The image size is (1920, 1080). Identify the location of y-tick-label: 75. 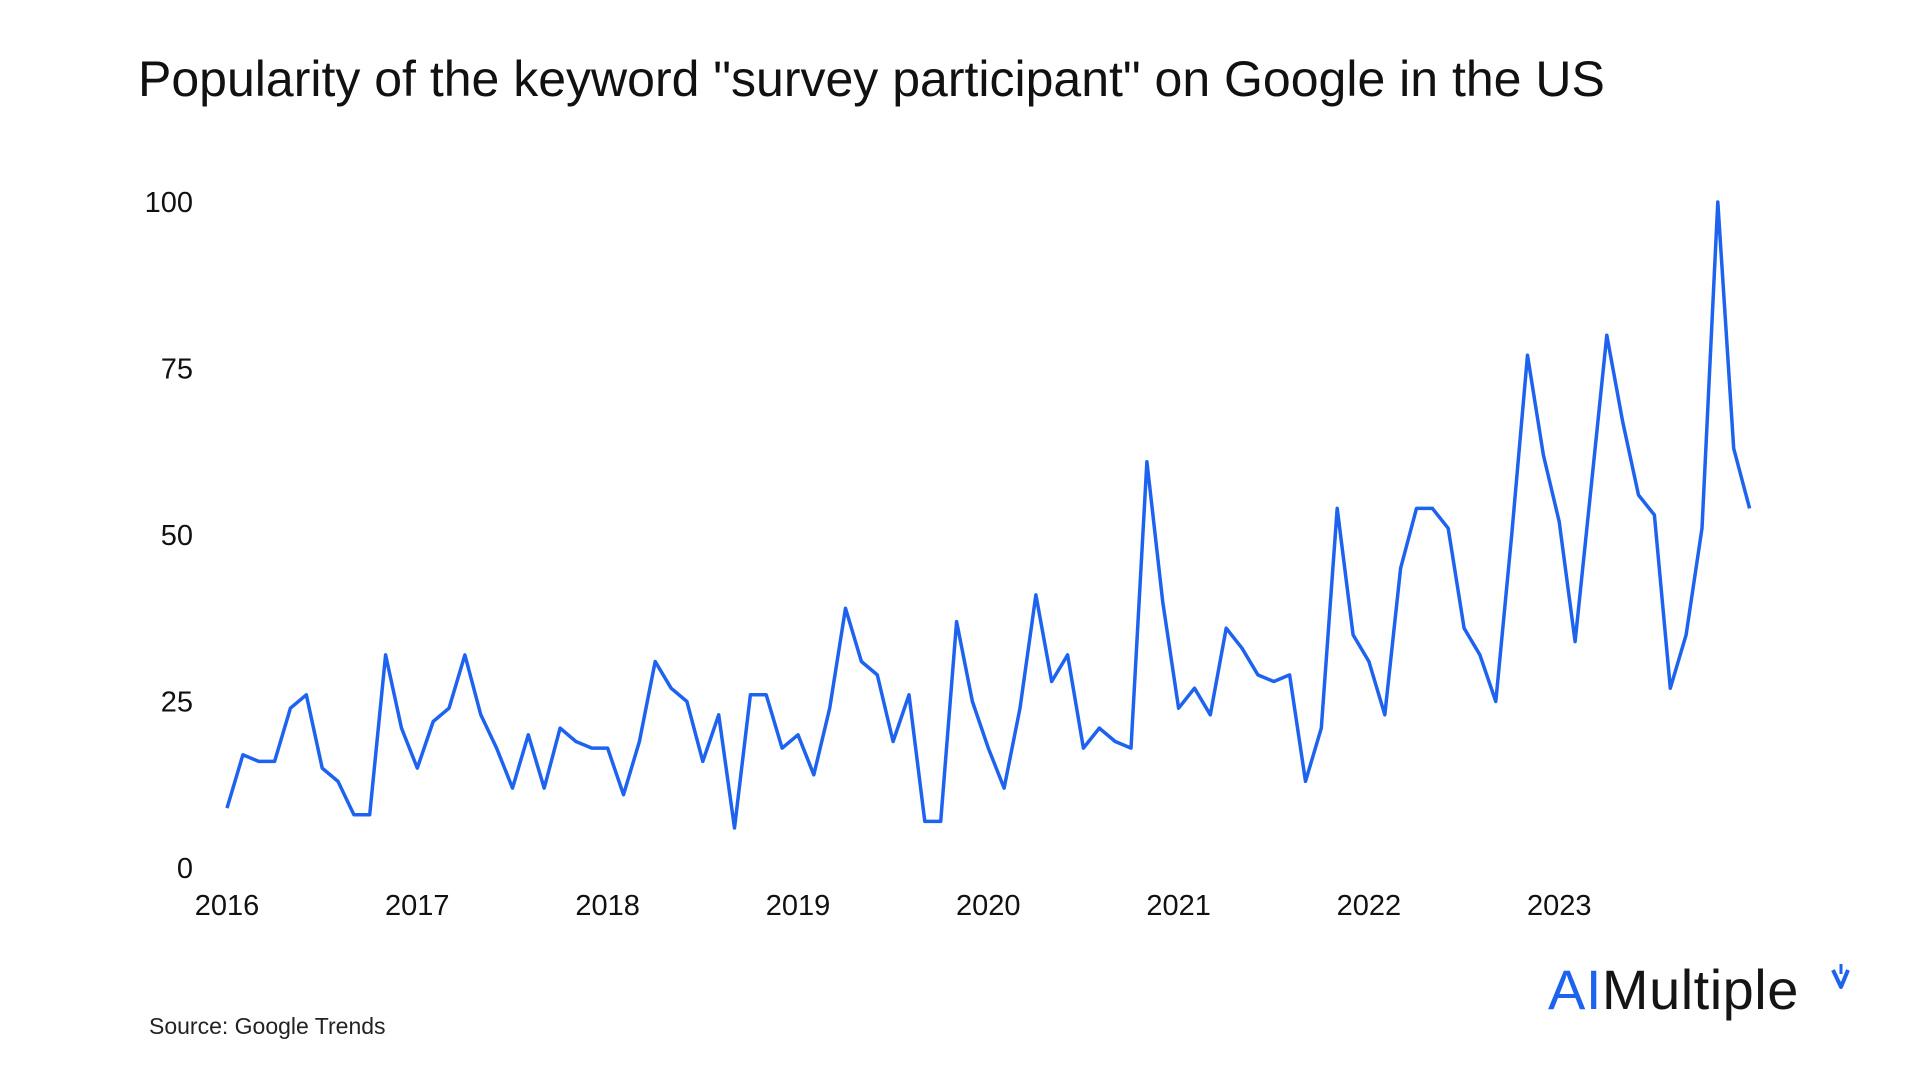
(177, 370).